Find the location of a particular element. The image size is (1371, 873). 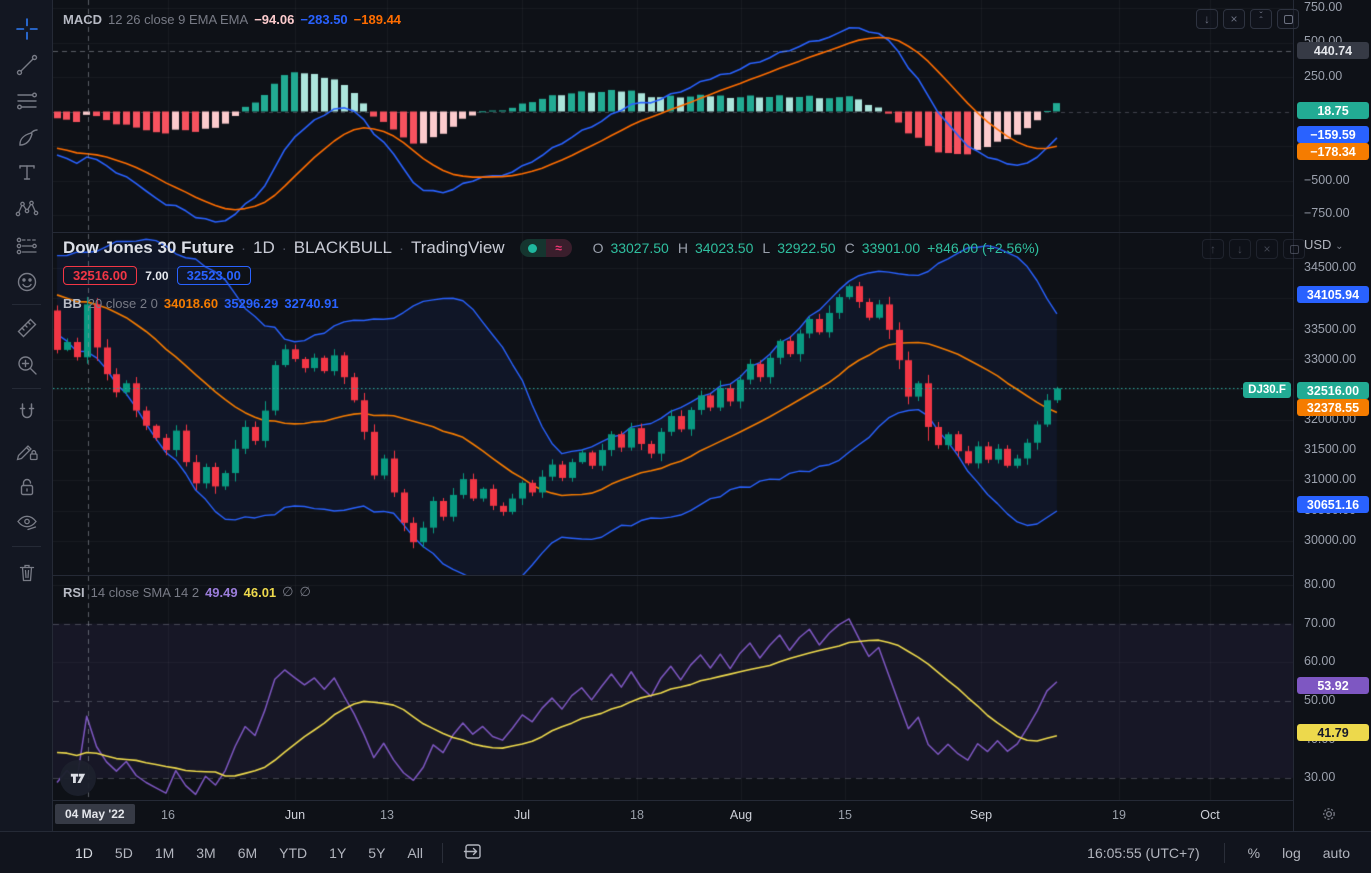

rsi-header: RSI 14 close SMA 14 2 49.49 46.01 ∅ ∅ is located at coordinates (187, 592).